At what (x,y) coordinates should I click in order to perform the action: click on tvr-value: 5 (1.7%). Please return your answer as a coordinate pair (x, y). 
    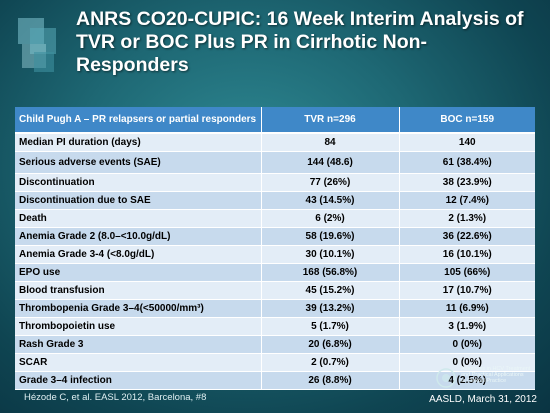
    Looking at the image, I should click on (330, 326).